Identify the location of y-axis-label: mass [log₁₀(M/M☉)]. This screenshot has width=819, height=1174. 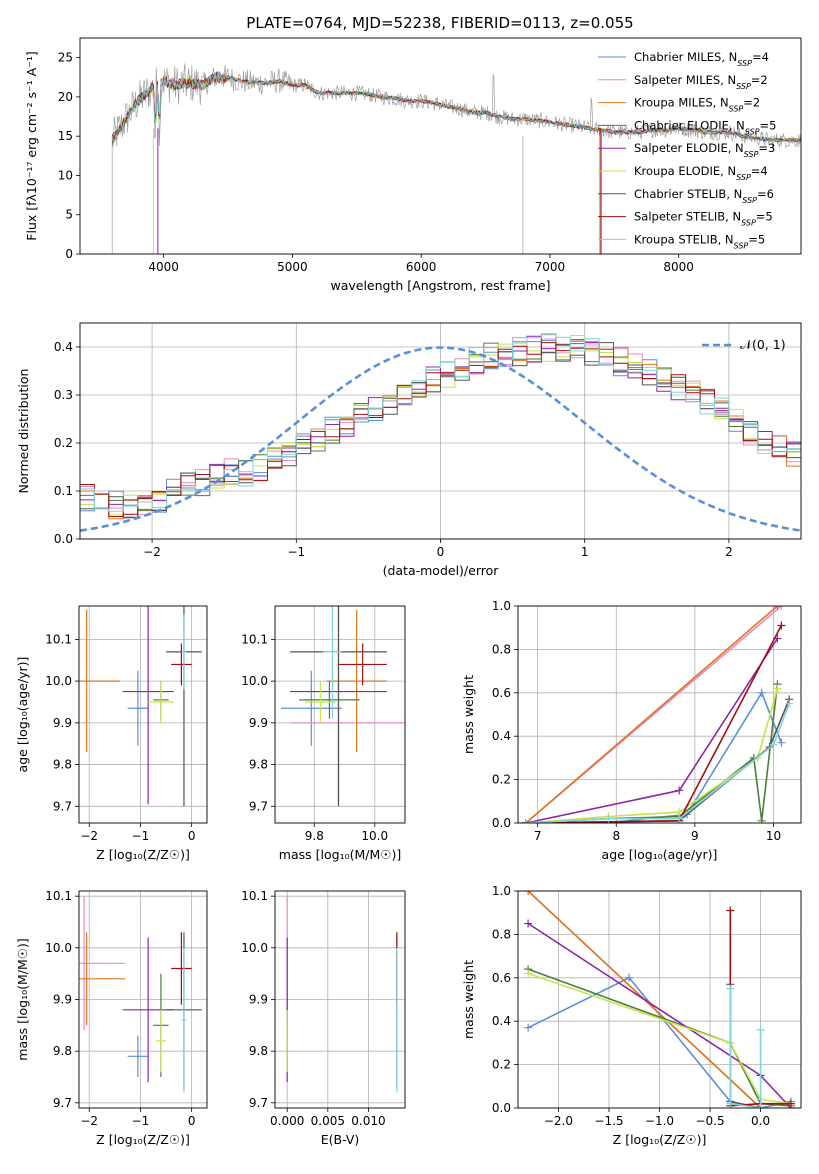
(22, 999).